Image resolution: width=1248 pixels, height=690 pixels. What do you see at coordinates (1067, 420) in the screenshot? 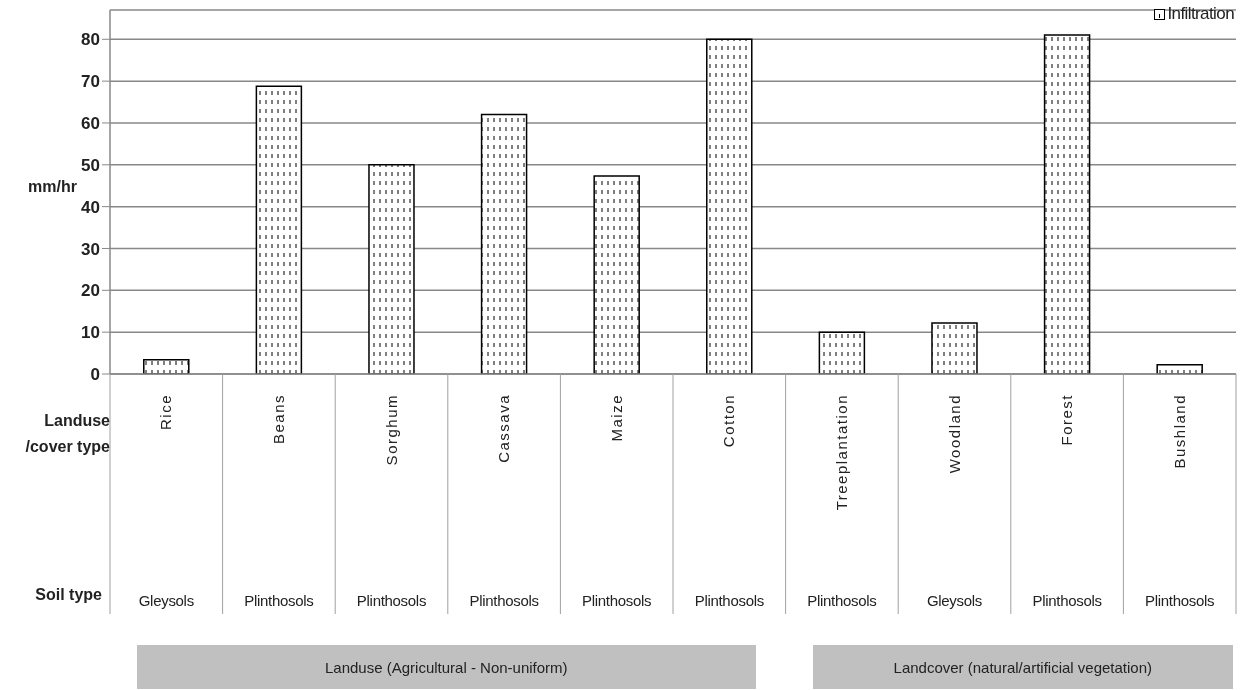
I see `x-tick-label: Forest` at bounding box center [1067, 420].